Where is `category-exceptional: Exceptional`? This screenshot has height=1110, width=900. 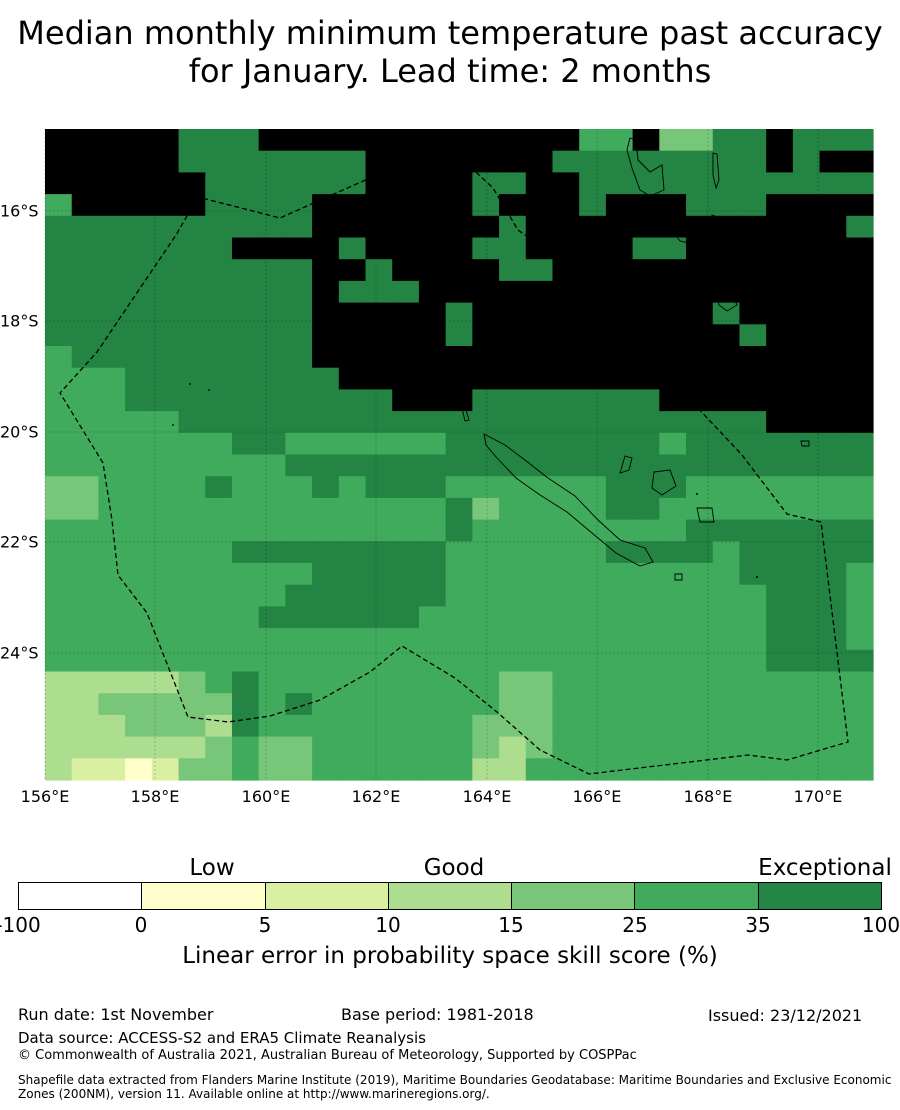 category-exceptional: Exceptional is located at coordinates (825, 868).